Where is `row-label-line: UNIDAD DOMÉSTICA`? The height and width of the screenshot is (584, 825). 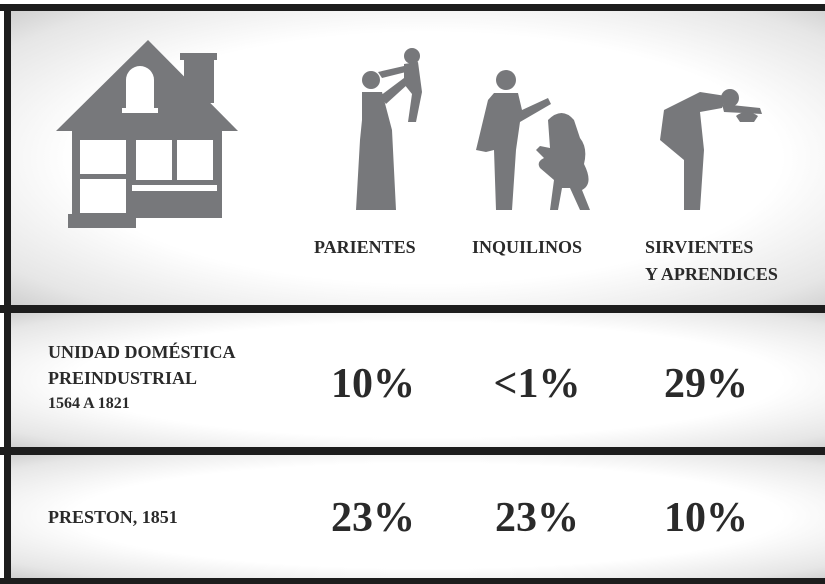
row-label-line: UNIDAD DOMÉSTICA is located at coordinates (142, 352).